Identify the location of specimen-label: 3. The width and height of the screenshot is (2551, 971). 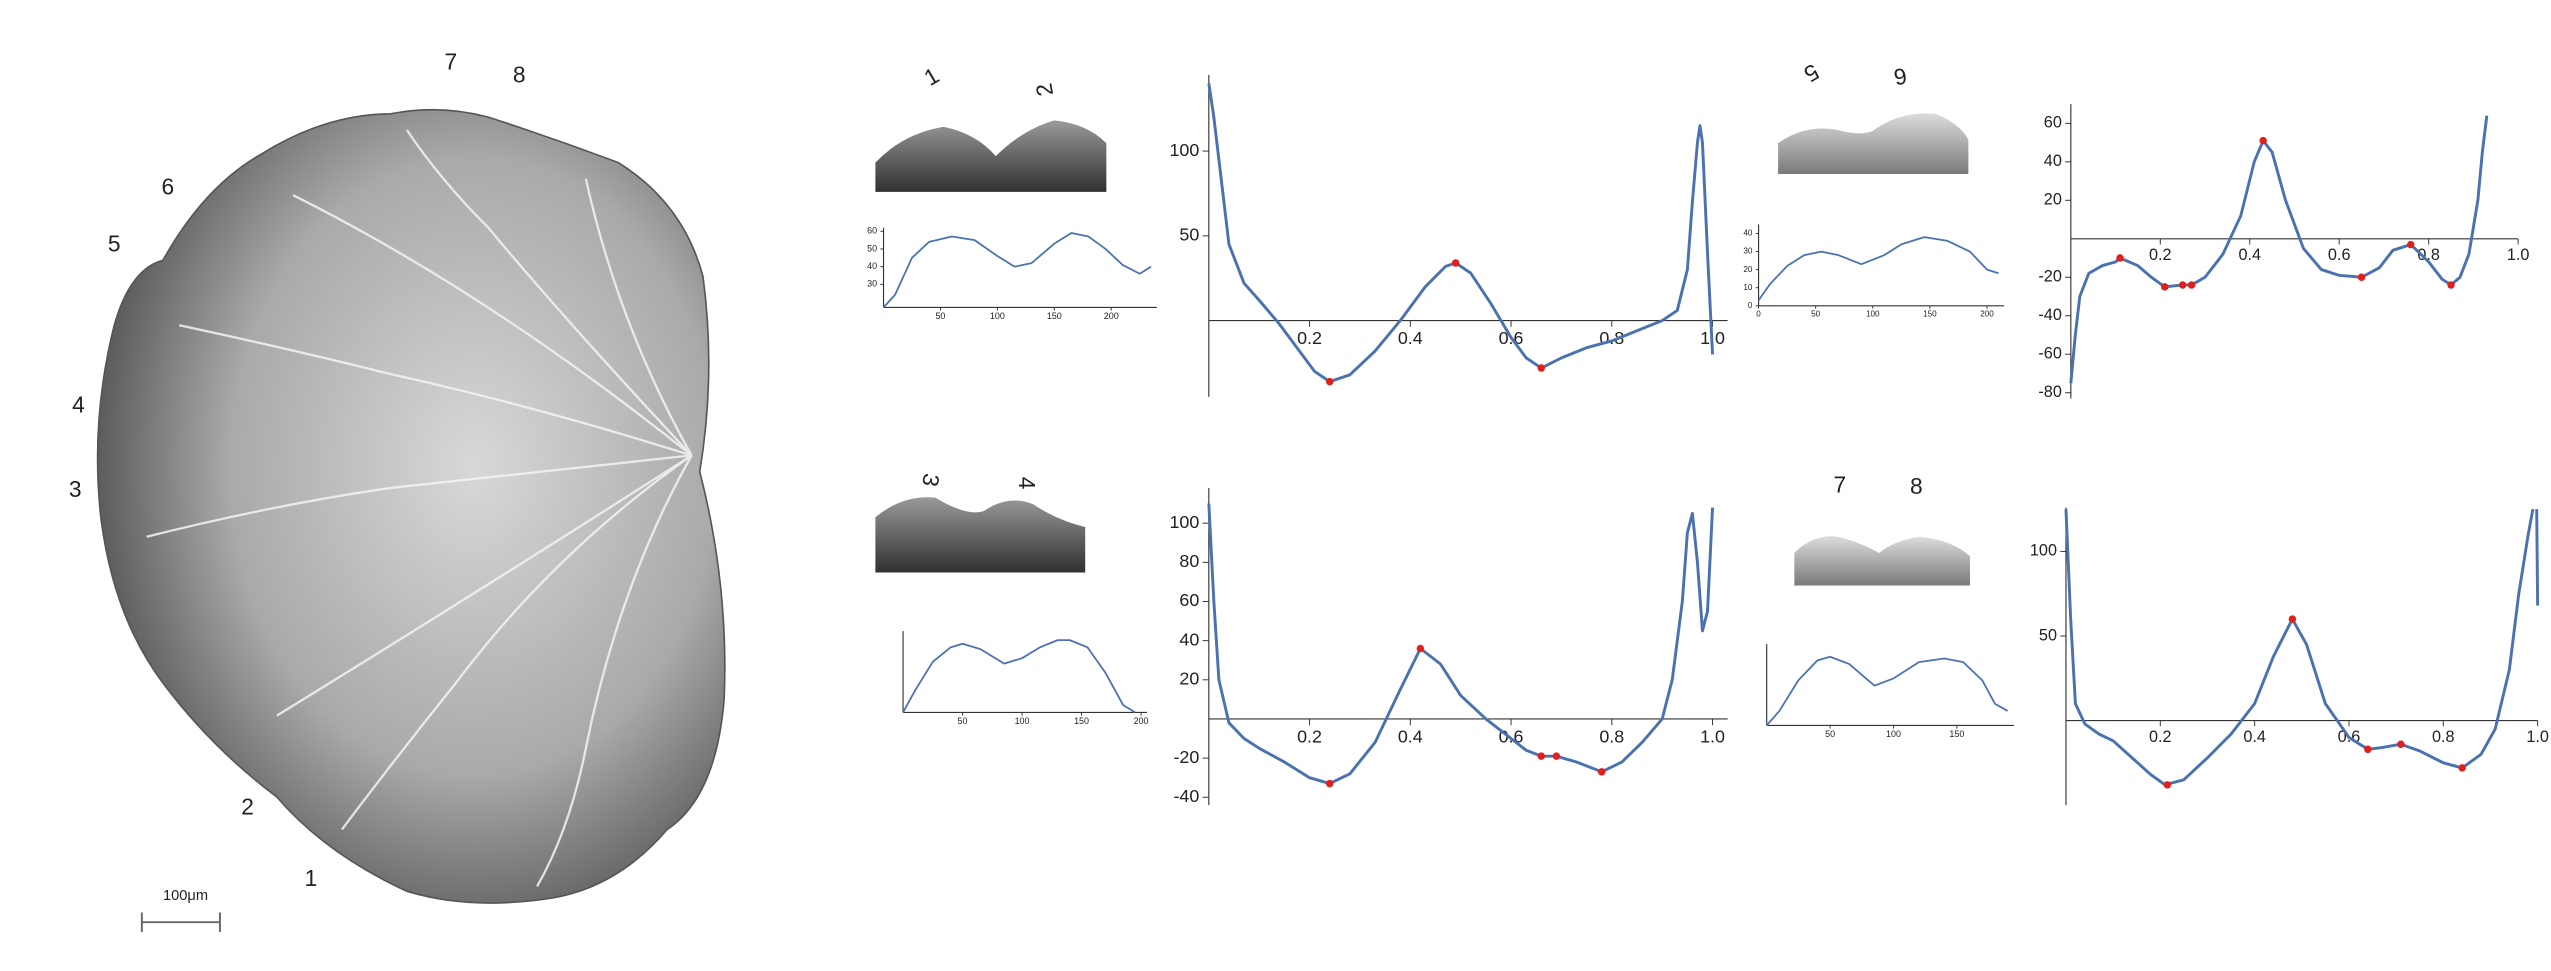
(75, 489).